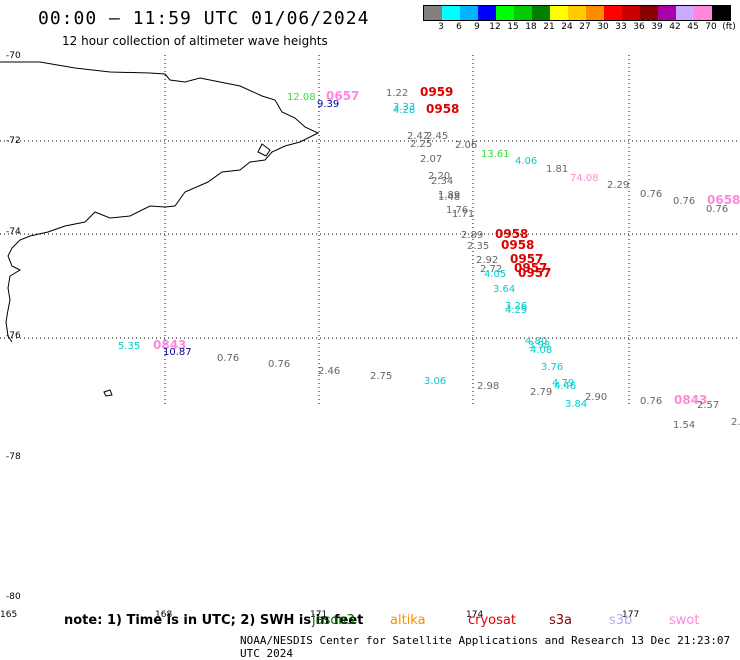 The height and width of the screenshot is (660, 740). What do you see at coordinates (504, 289) in the screenshot?
I see `wave-height-label: 3.64` at bounding box center [504, 289].